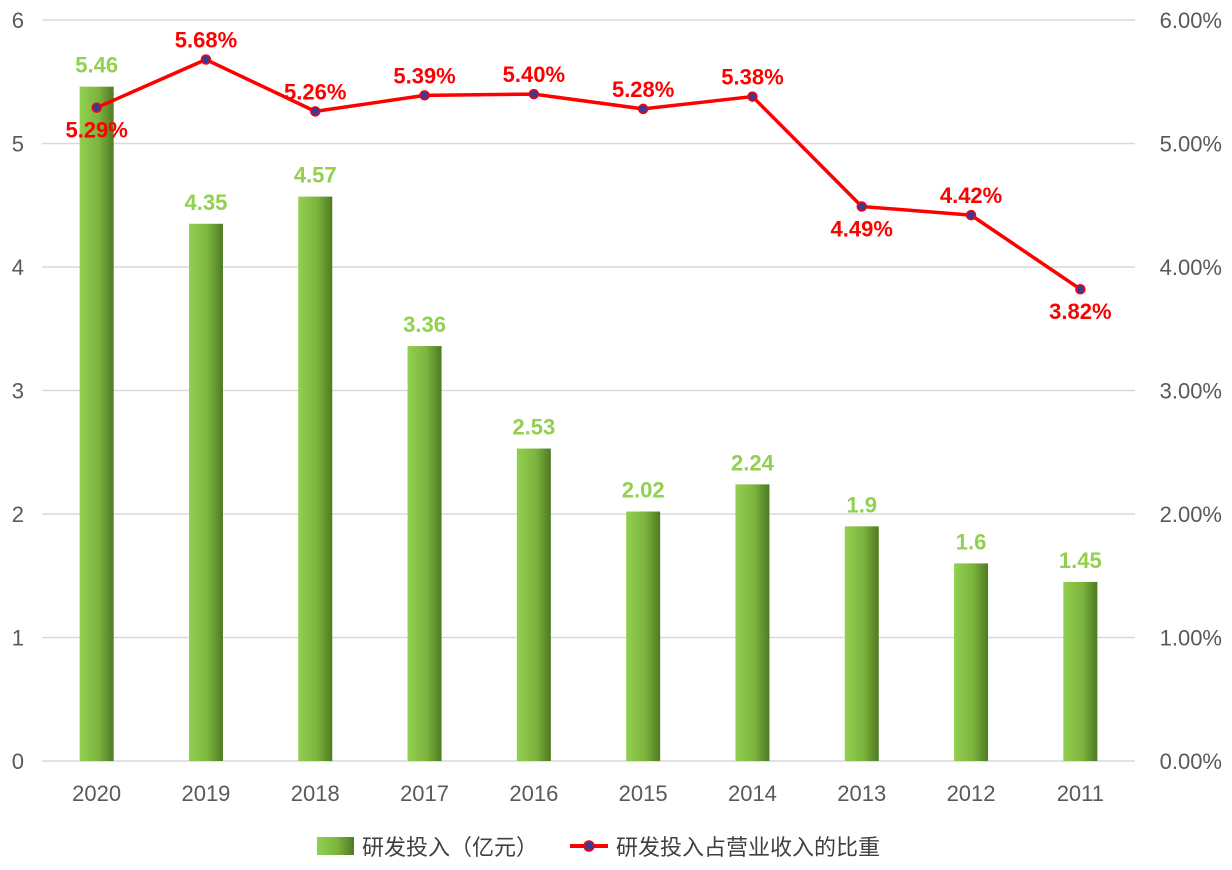 Image resolution: width=1232 pixels, height=870 pixels. I want to click on bar-data-label: 2.02, so click(643, 490).